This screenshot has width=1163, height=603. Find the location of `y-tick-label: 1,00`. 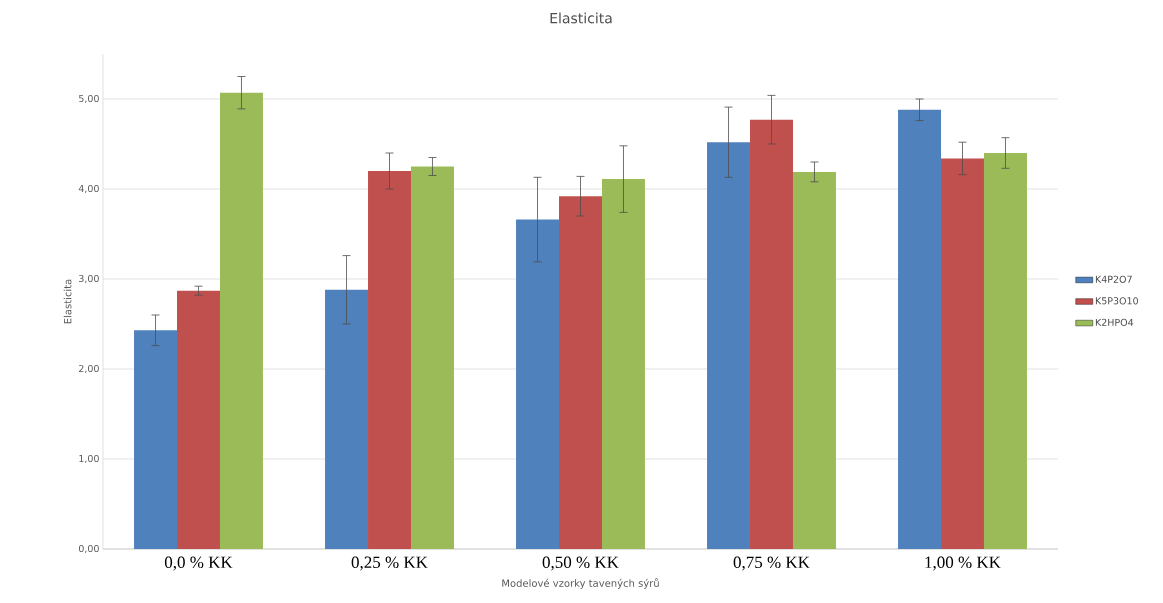

y-tick-label: 1,00 is located at coordinates (89, 459).